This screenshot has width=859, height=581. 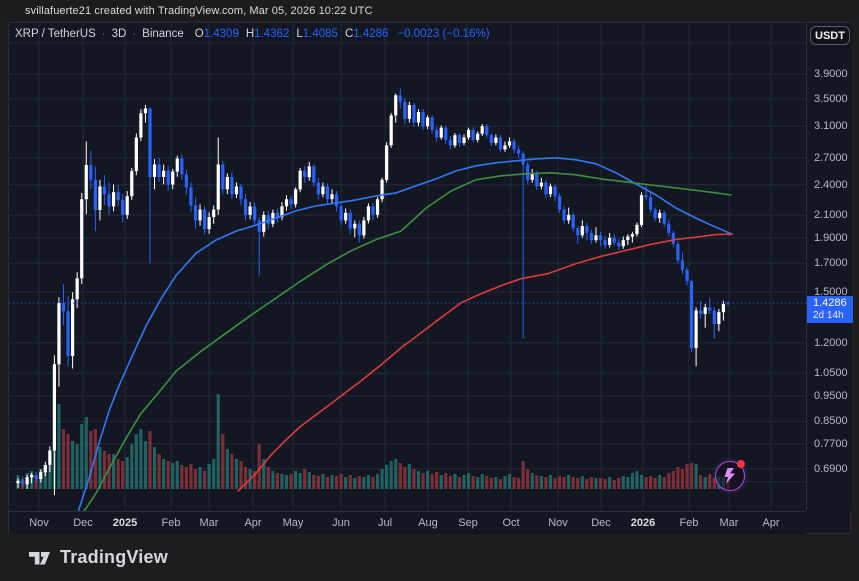 What do you see at coordinates (831, 126) in the screenshot?
I see `price-scale-label: 3.1000` at bounding box center [831, 126].